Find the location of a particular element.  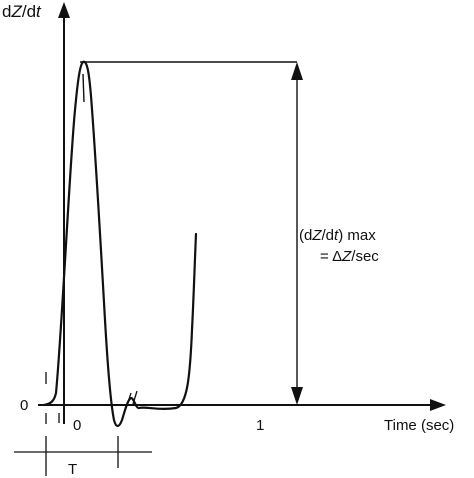

annotation-line-1-var2: t is located at coordinates (336, 235).